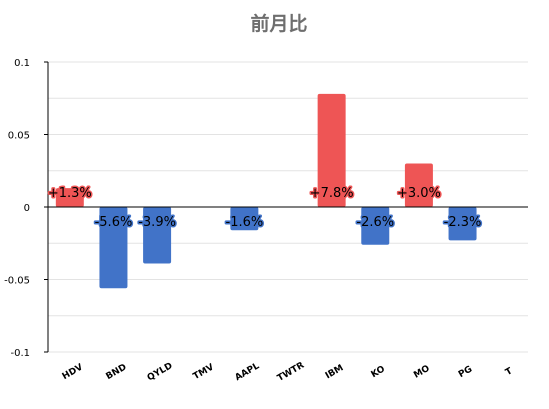  Describe the element at coordinates (264, 208) in the screenshot. I see `data-labels: +1.3%-5.6% -3.9% -1.6% +7.8%-2.6%+3.0%-2.3%` at that location.